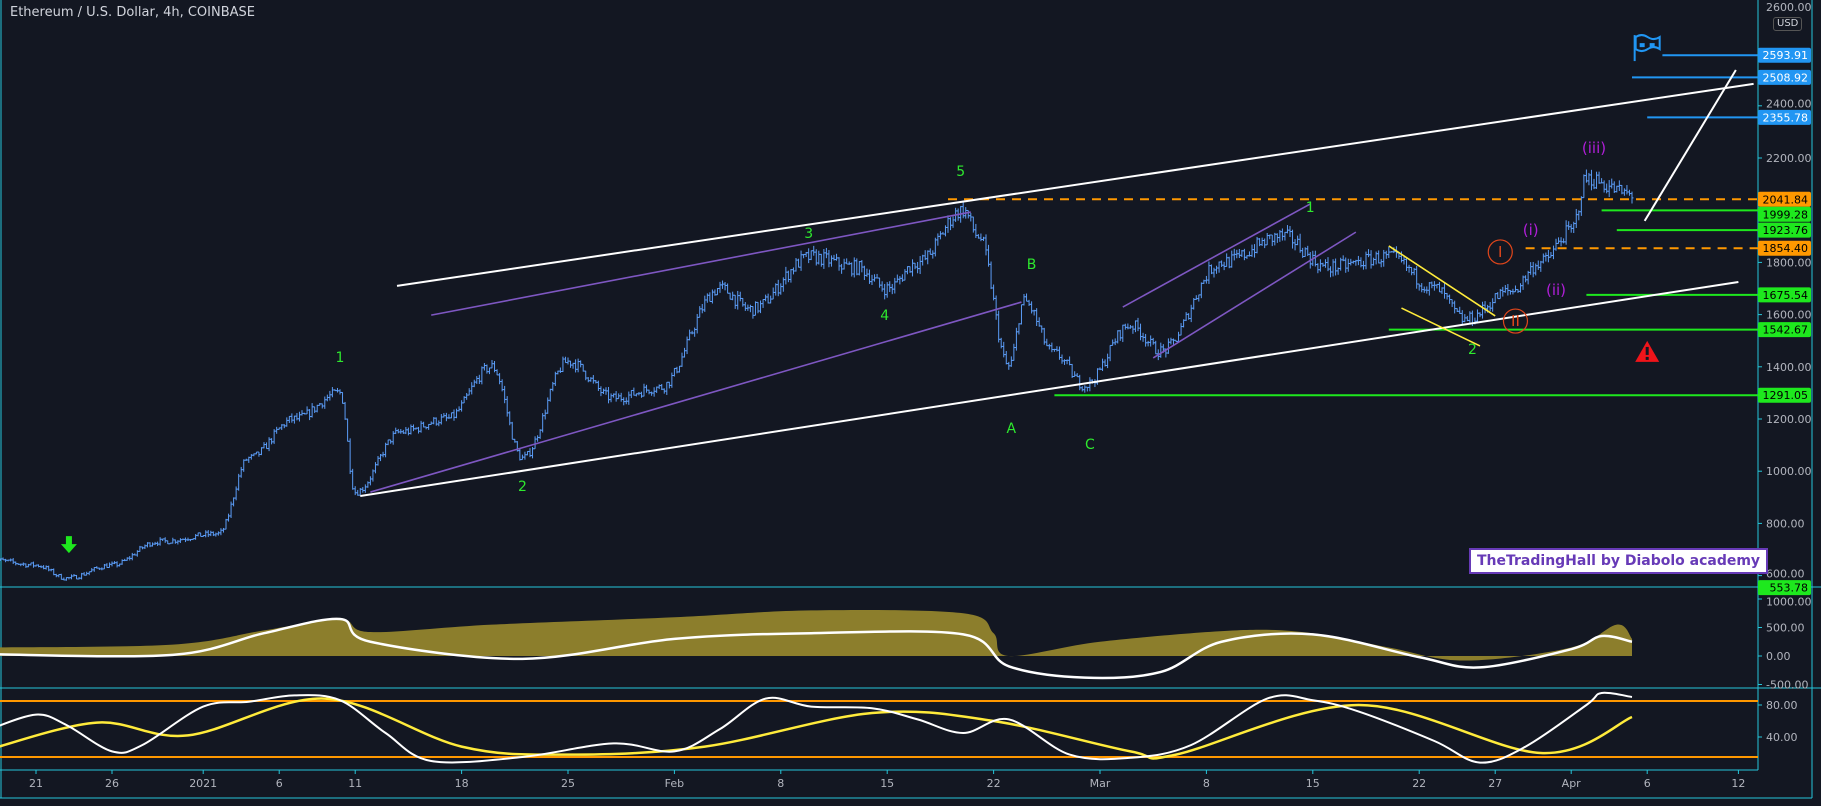 The height and width of the screenshot is (806, 1821). What do you see at coordinates (1310, 208) in the screenshot?
I see `wave-label-text: 1` at bounding box center [1310, 208].